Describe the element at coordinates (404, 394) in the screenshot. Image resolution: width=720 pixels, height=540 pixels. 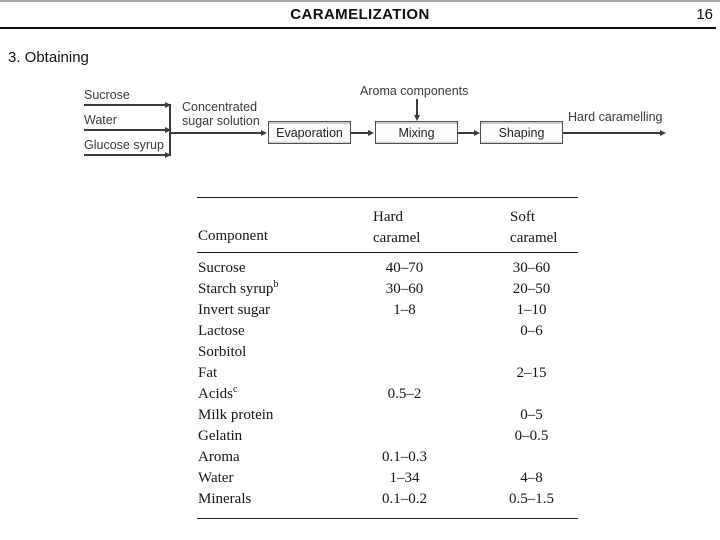
I see `hard-caramel-value: 0.5–2` at that location.